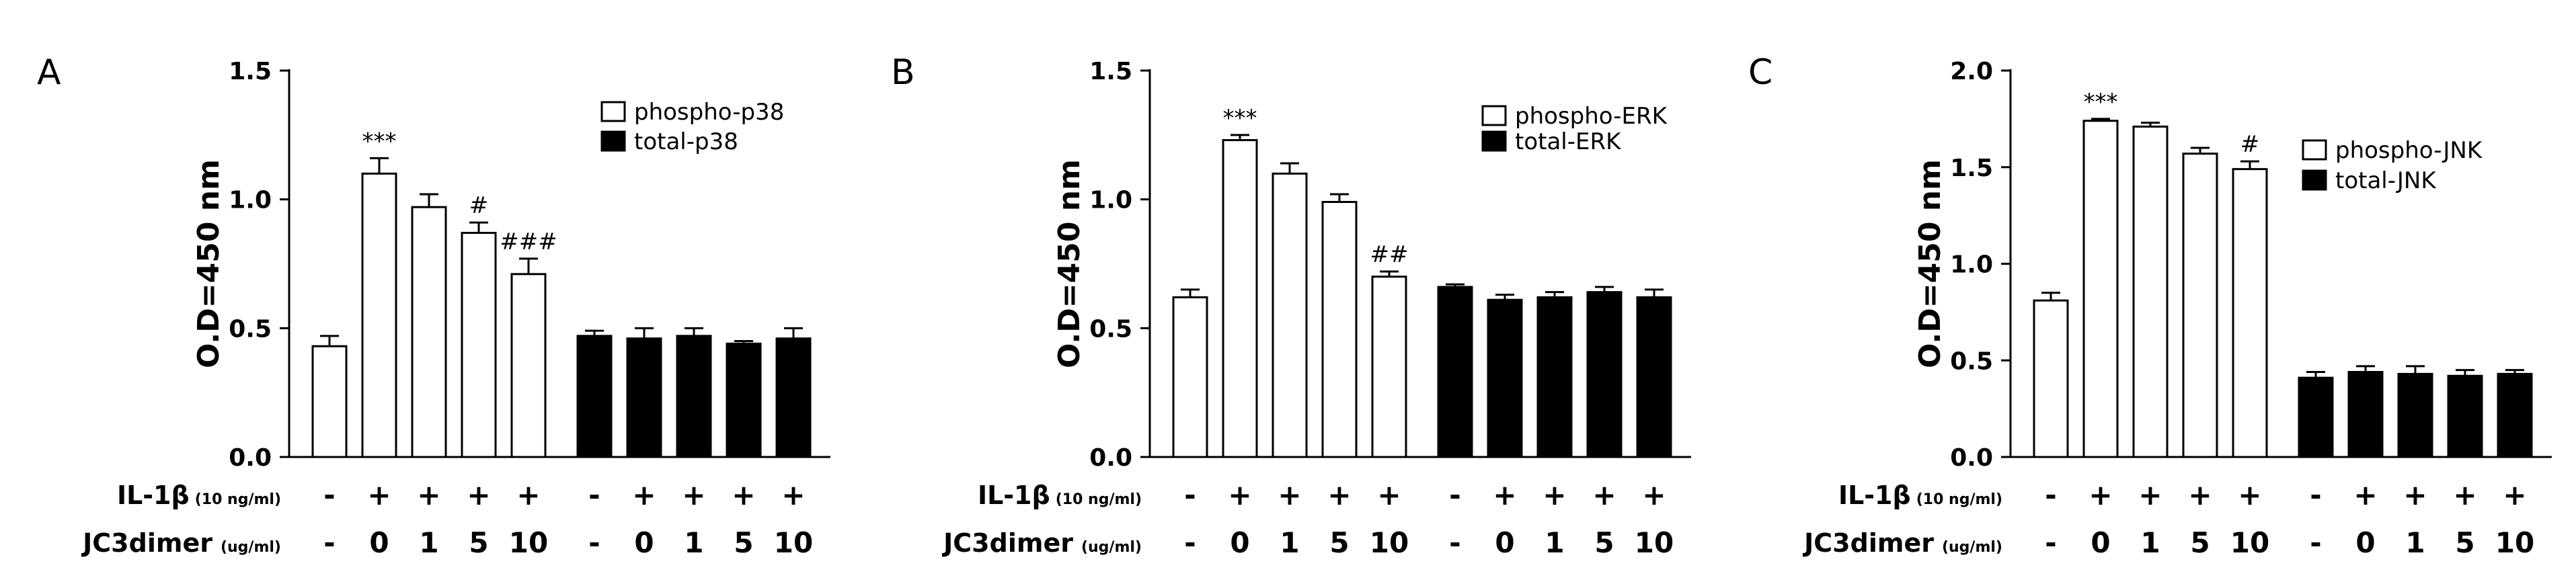  What do you see at coordinates (1930, 263) in the screenshot?
I see `y-axis-label: O.D=450 nm` at bounding box center [1930, 263].